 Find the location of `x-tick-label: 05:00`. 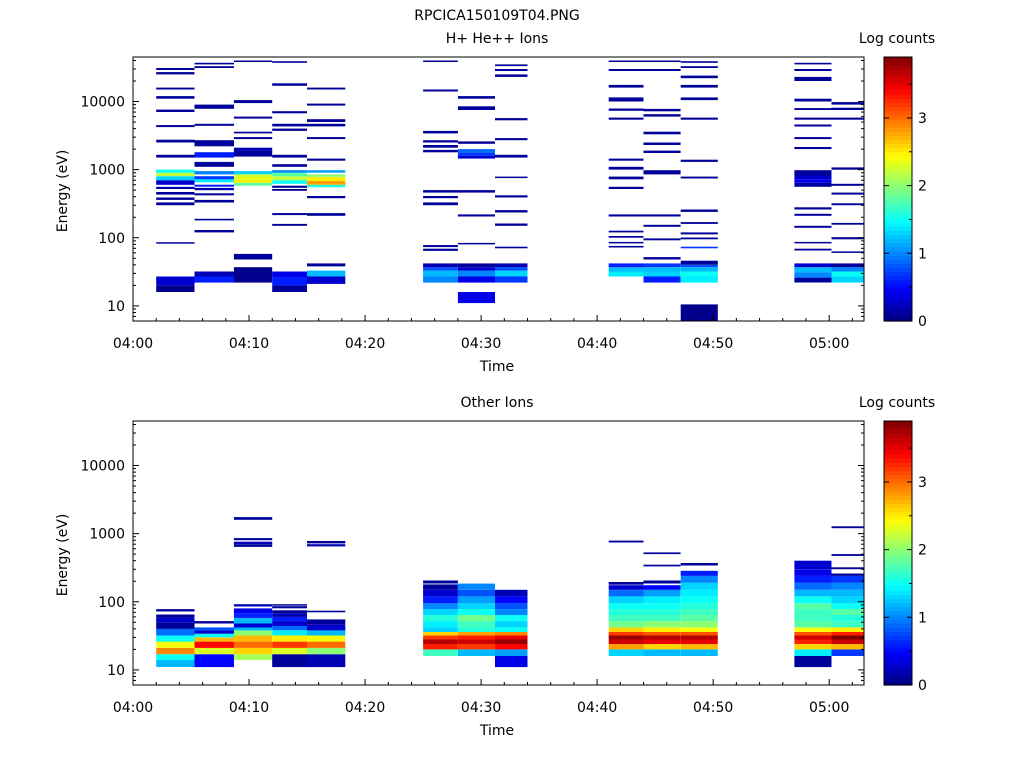

x-tick-label: 05:00 is located at coordinates (829, 708).